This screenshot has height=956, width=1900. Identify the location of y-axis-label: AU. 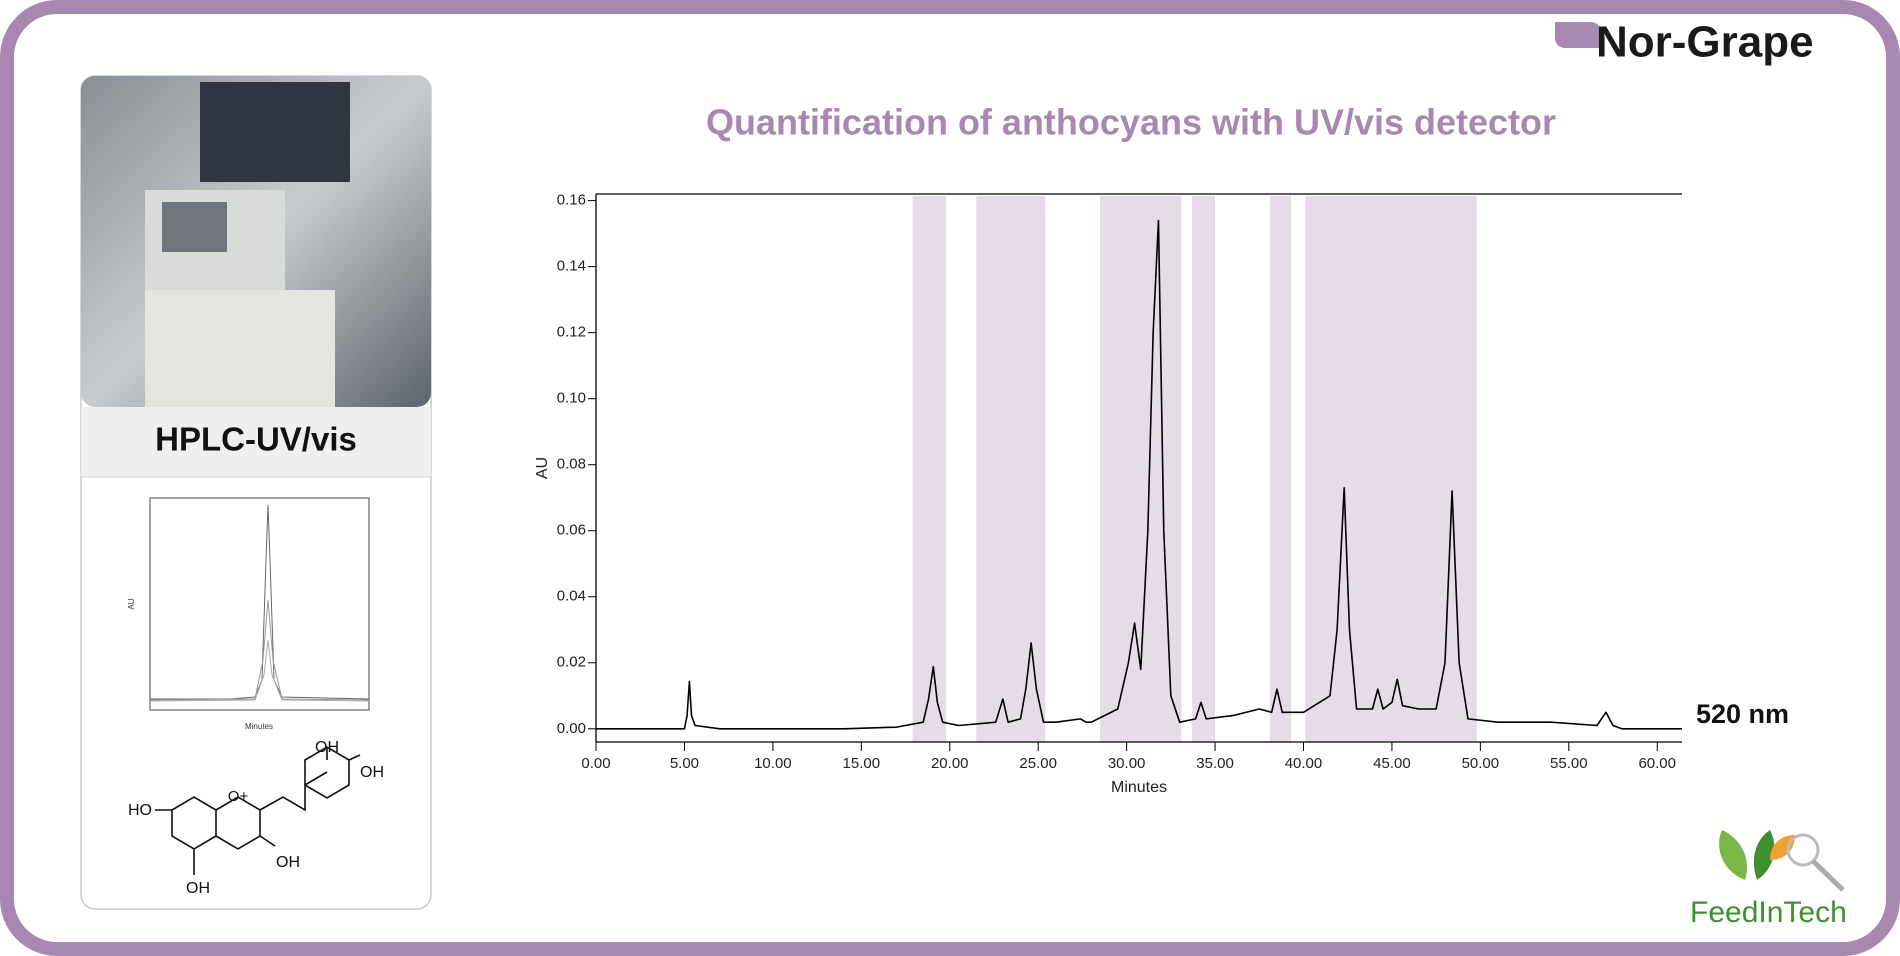
(542, 468).